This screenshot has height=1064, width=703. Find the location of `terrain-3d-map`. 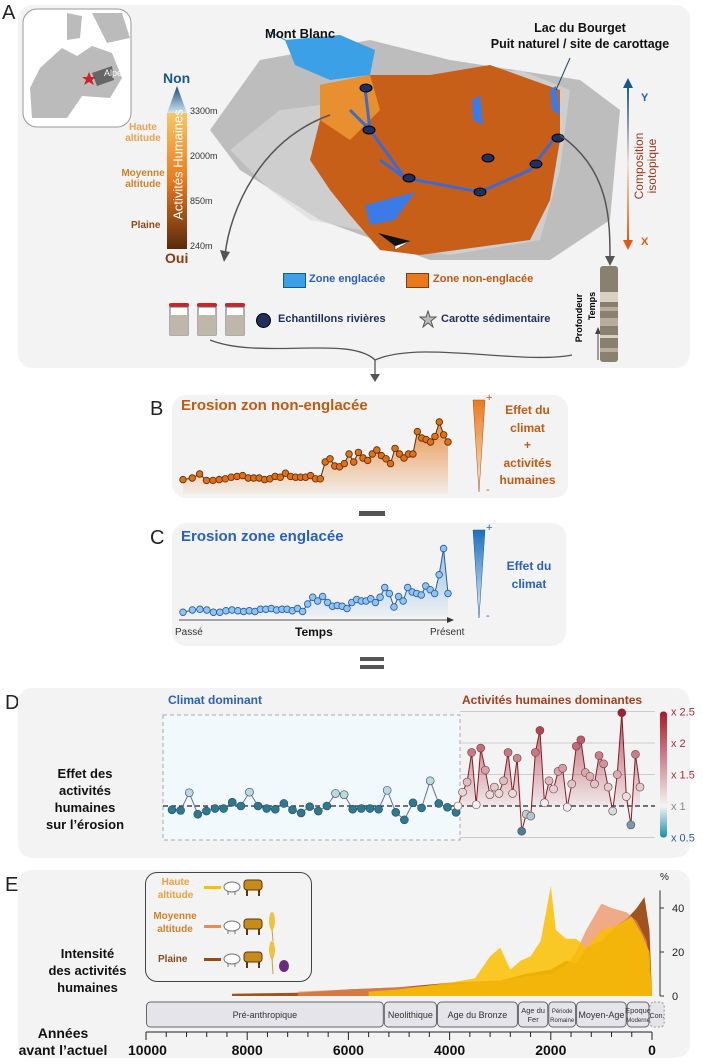

terrain-3d-map is located at coordinates (415, 148).